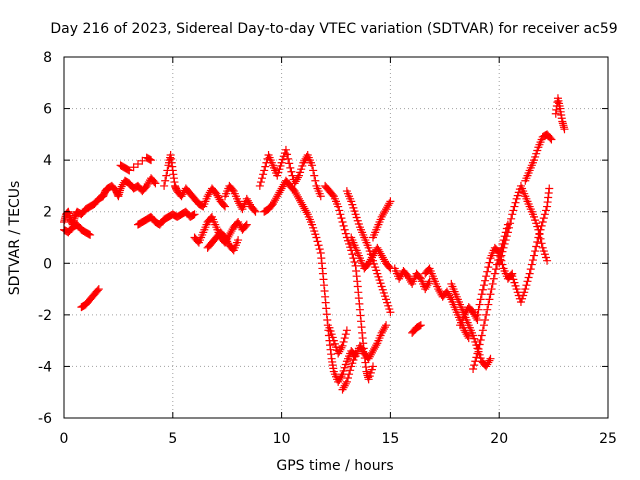 This screenshot has height=480, width=640. Describe the element at coordinates (47, 264) in the screenshot. I see `y-tick-label: 0` at that location.